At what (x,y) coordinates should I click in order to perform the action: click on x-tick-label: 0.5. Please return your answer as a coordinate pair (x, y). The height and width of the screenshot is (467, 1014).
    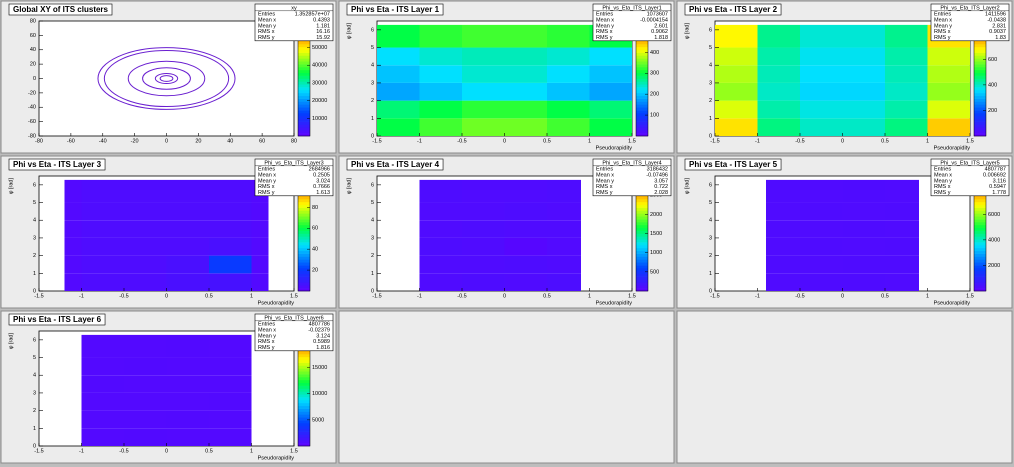
    Looking at the image, I should click on (885, 296).